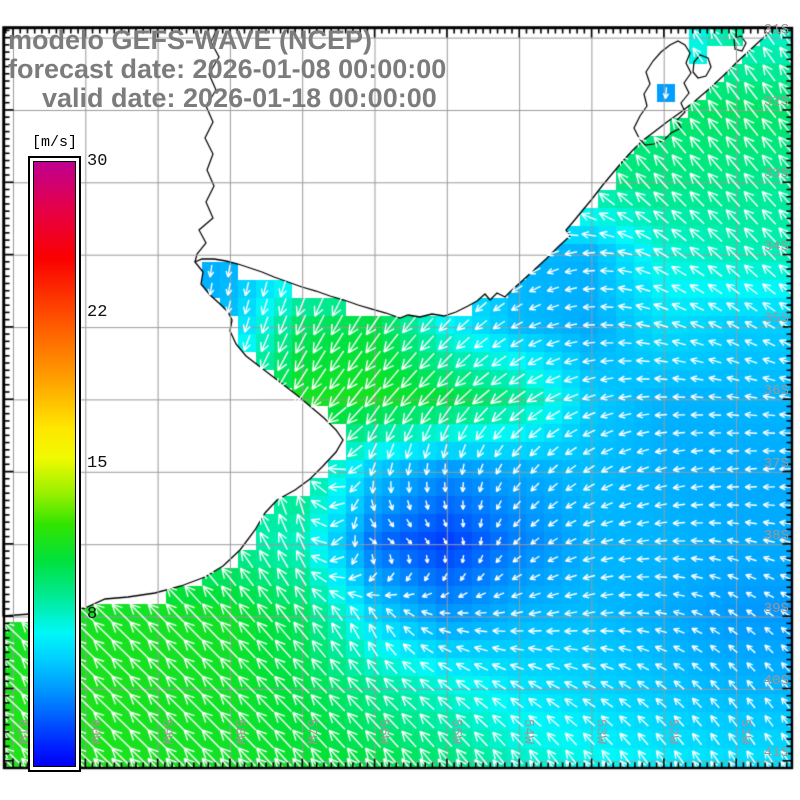 This screenshot has width=800, height=800. What do you see at coordinates (776, 608) in the screenshot?
I see `latitude-label: 39S` at bounding box center [776, 608].